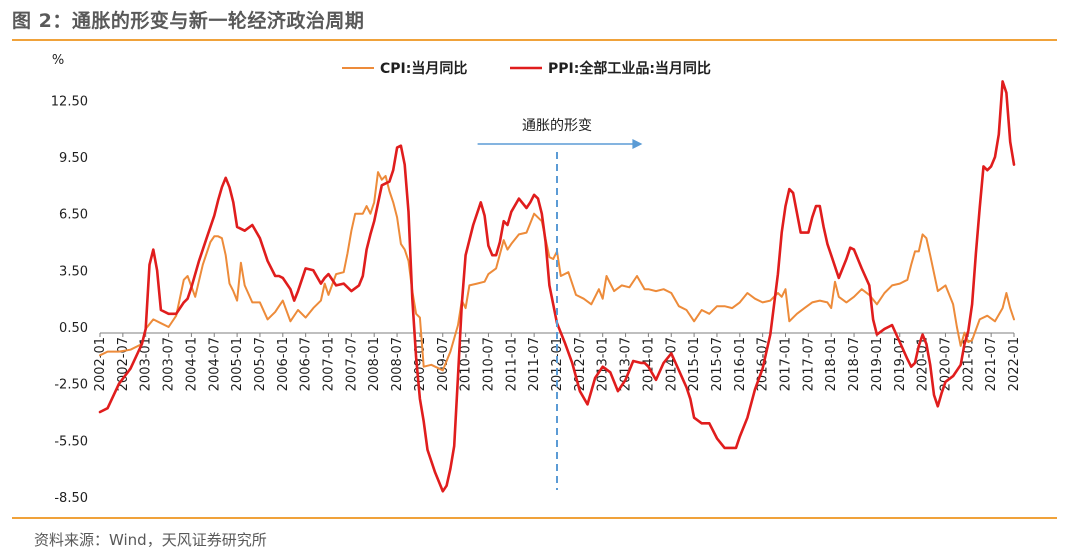  I want to click on legend-label: CPI:当月同比, so click(423, 68).